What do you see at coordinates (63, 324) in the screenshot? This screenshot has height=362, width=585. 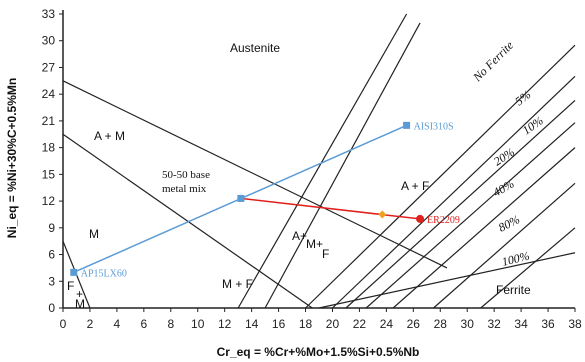 I see `x-tick-label: 0` at bounding box center [63, 324].